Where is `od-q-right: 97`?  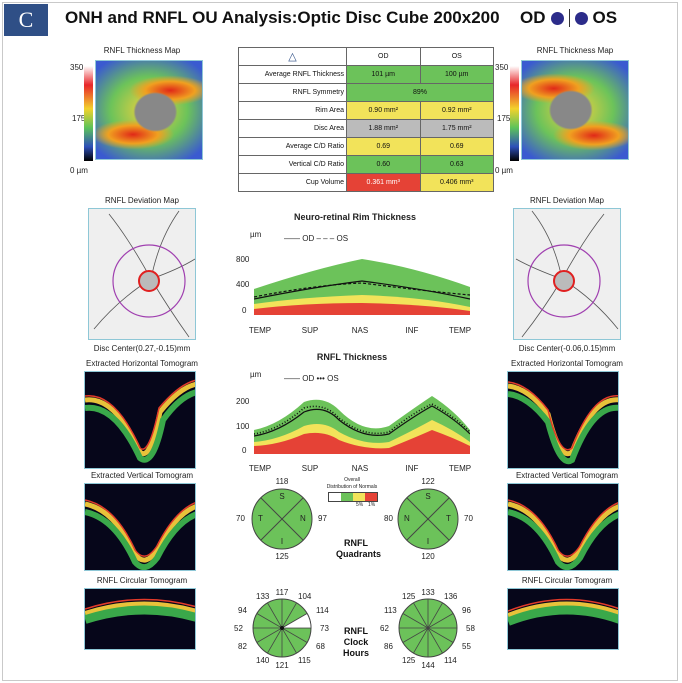
od-q-right: 97 is located at coordinates (322, 518).